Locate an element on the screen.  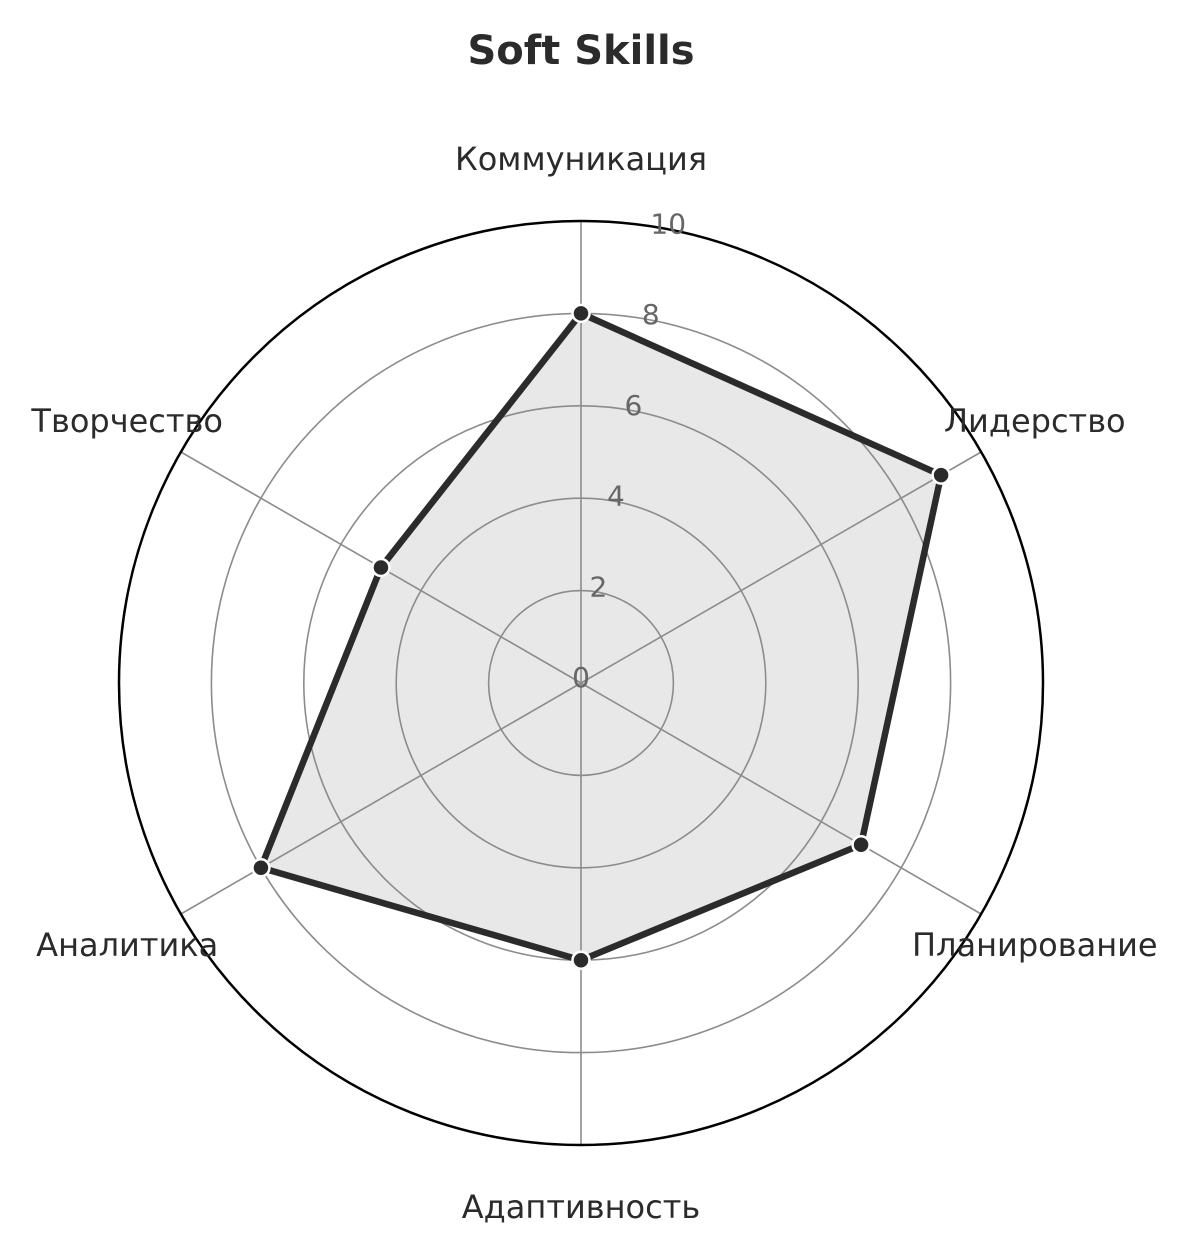
r-tick-label: 4 is located at coordinates (616, 496).